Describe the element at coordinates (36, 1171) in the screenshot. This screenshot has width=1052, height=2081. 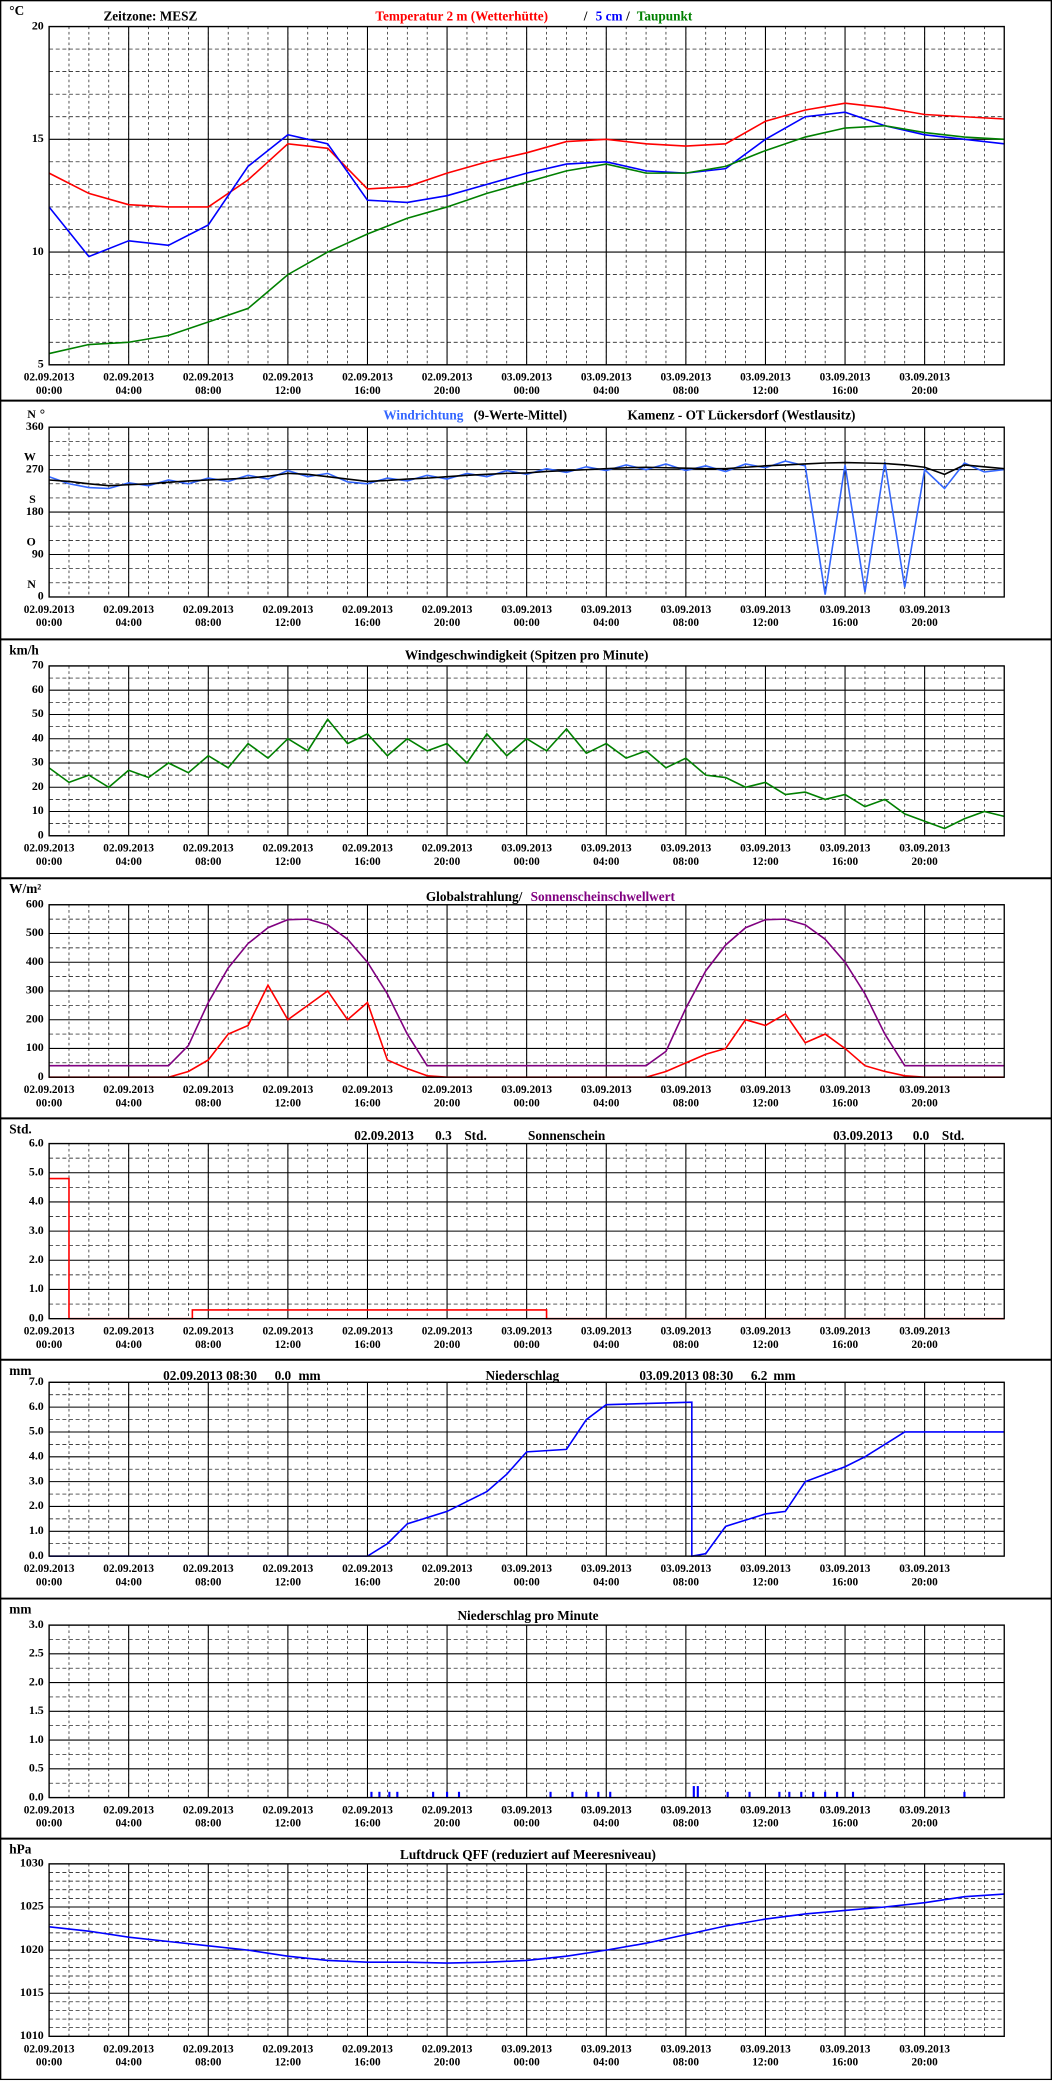
I see `y-tick-label: 5.0` at that location.